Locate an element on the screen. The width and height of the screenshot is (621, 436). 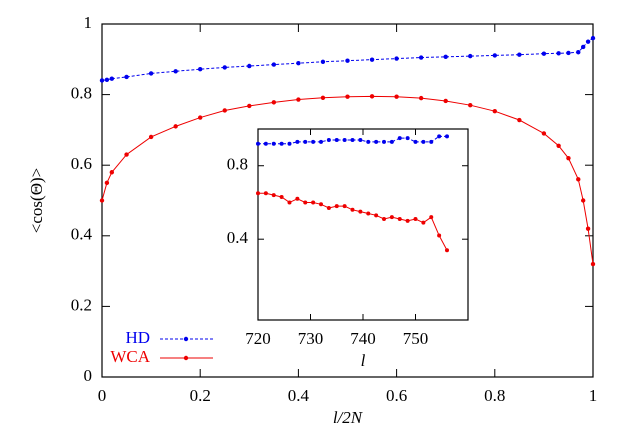
y-tick-label: 0 is located at coordinates (88, 375).